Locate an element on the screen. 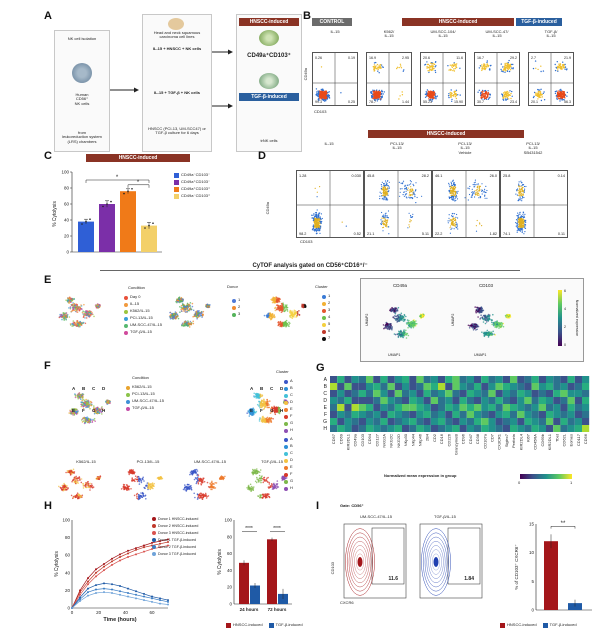  legend-label: 7 is located at coordinates (329, 338).